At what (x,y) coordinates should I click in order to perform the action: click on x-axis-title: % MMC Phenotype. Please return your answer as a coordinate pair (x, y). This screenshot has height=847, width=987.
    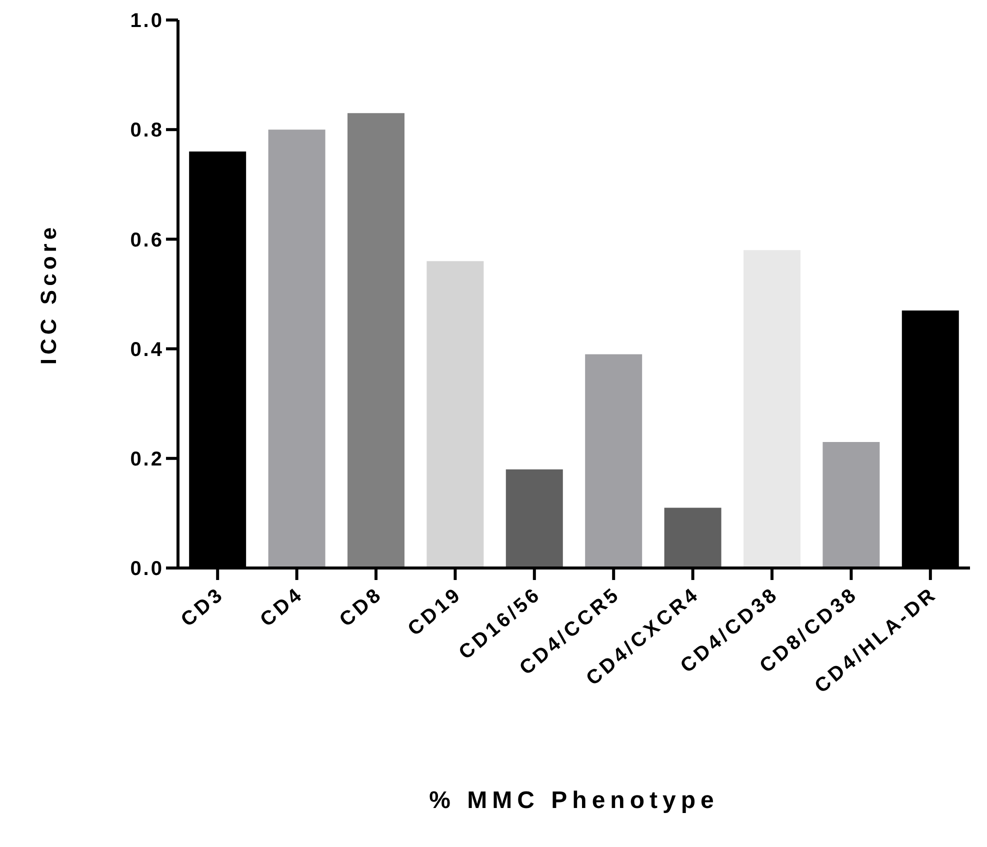
    Looking at the image, I should click on (574, 800).